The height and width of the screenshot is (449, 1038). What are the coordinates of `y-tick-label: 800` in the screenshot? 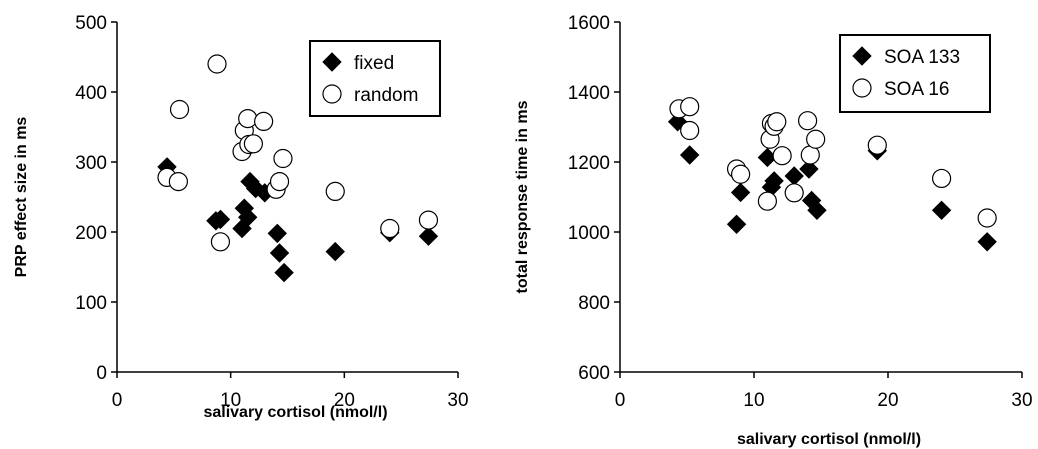 It's located at (594, 303).